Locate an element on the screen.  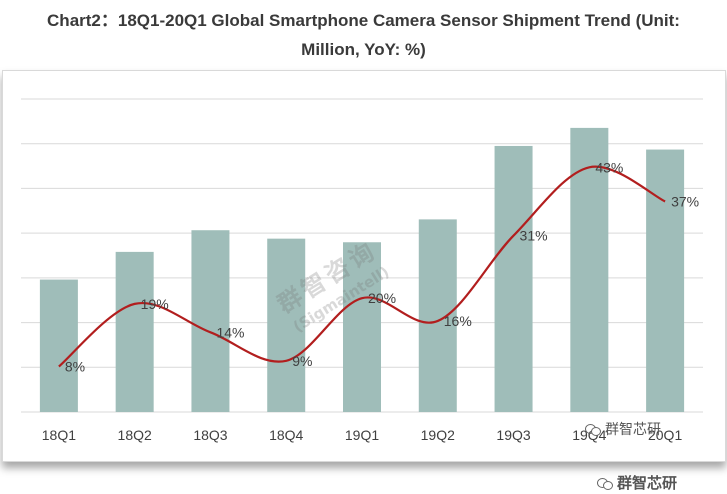
x-tick-label: 19Q2 is located at coordinates (438, 435).